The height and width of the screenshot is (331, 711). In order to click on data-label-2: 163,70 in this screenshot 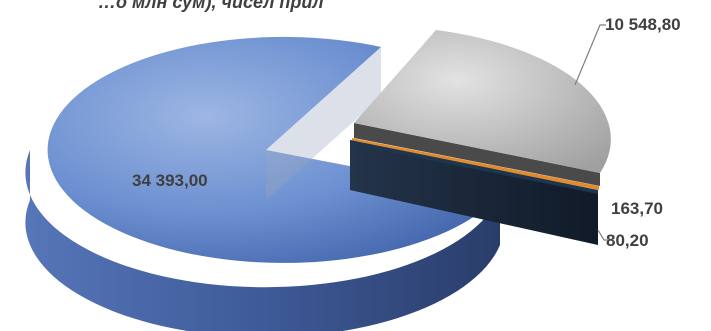, I will do `click(637, 208)`.